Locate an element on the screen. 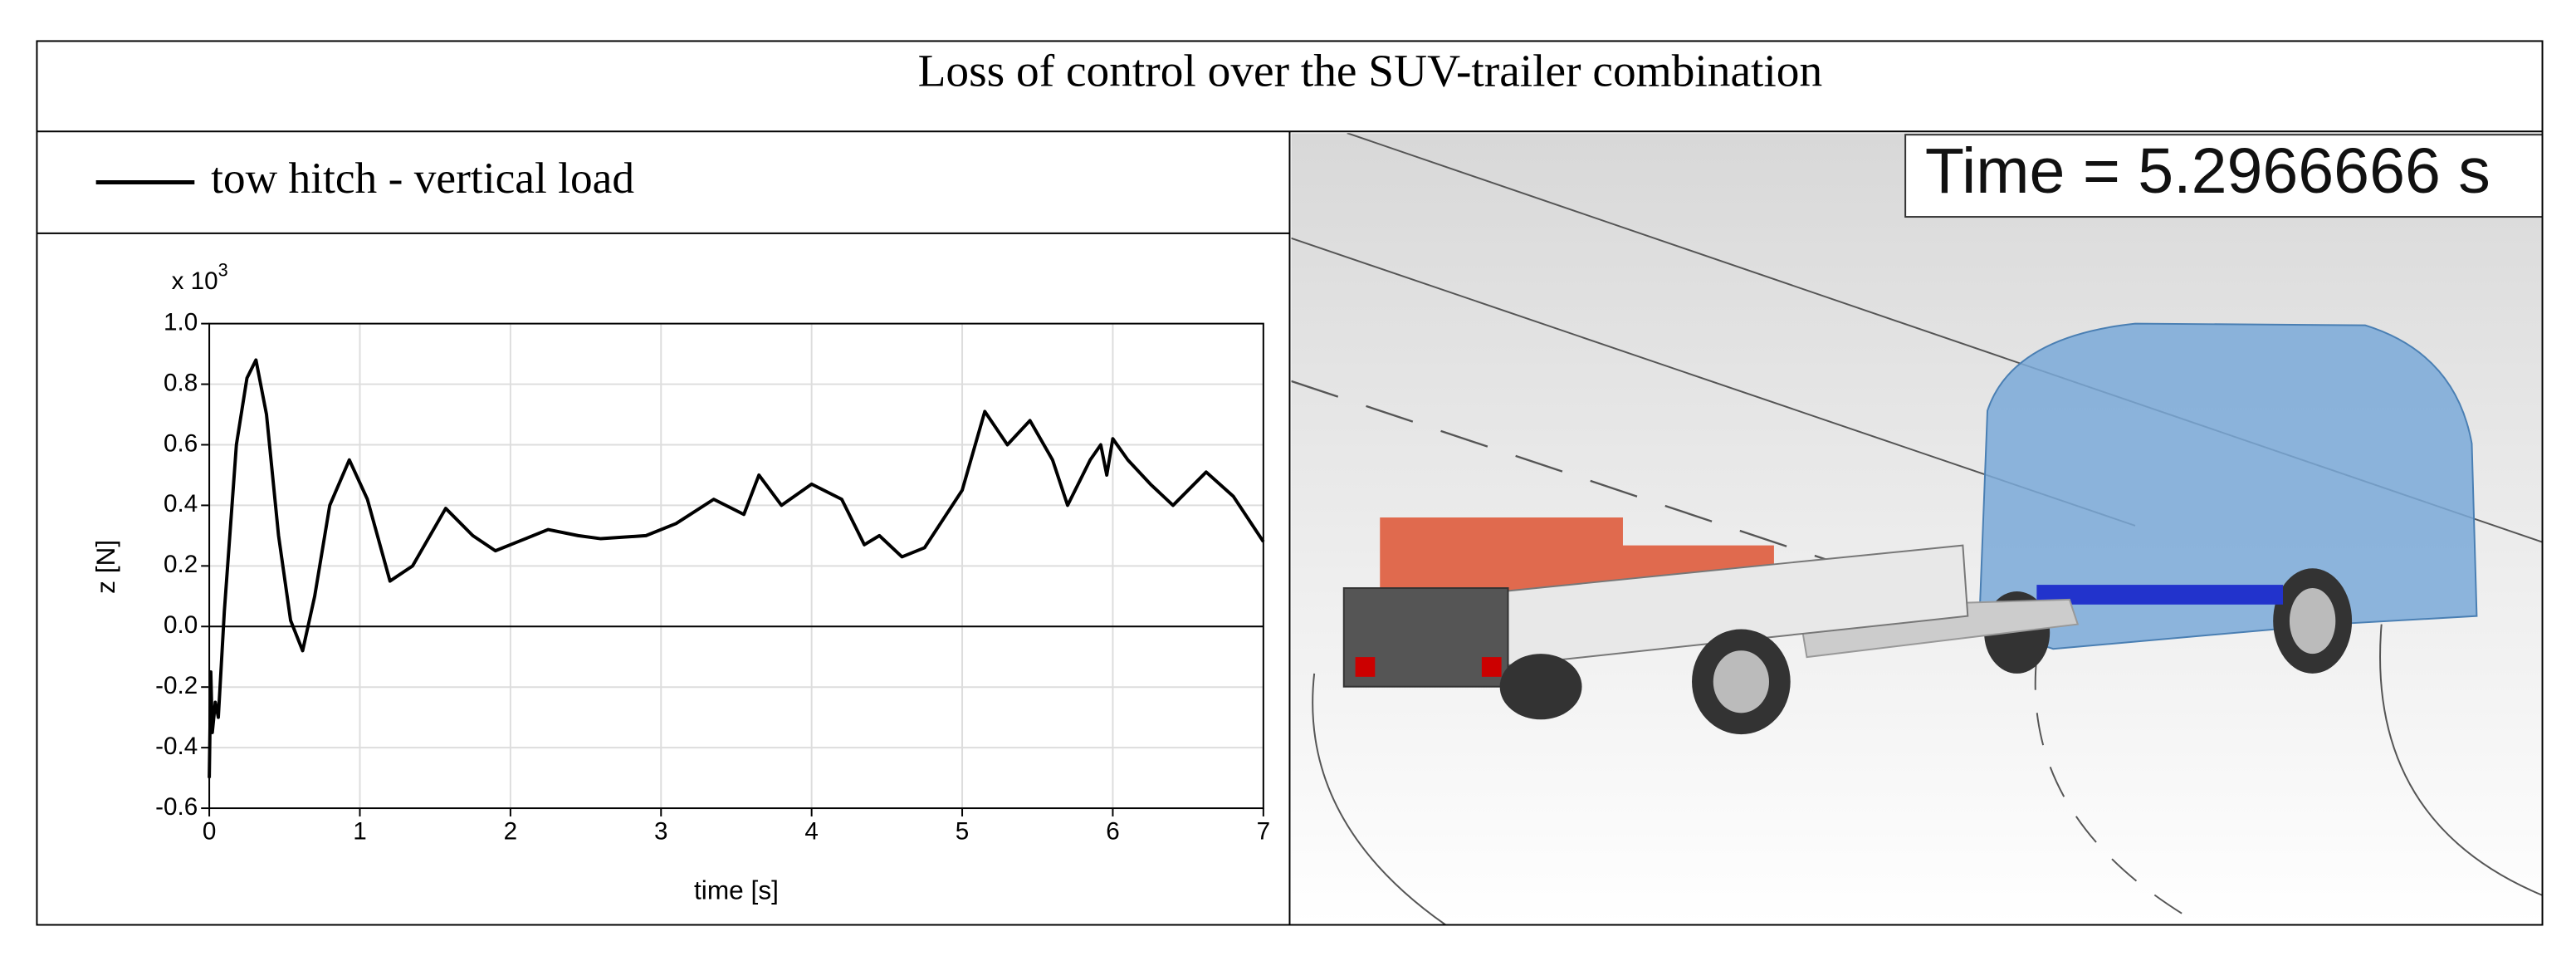  y-scale-label: x 103 is located at coordinates (200, 277).